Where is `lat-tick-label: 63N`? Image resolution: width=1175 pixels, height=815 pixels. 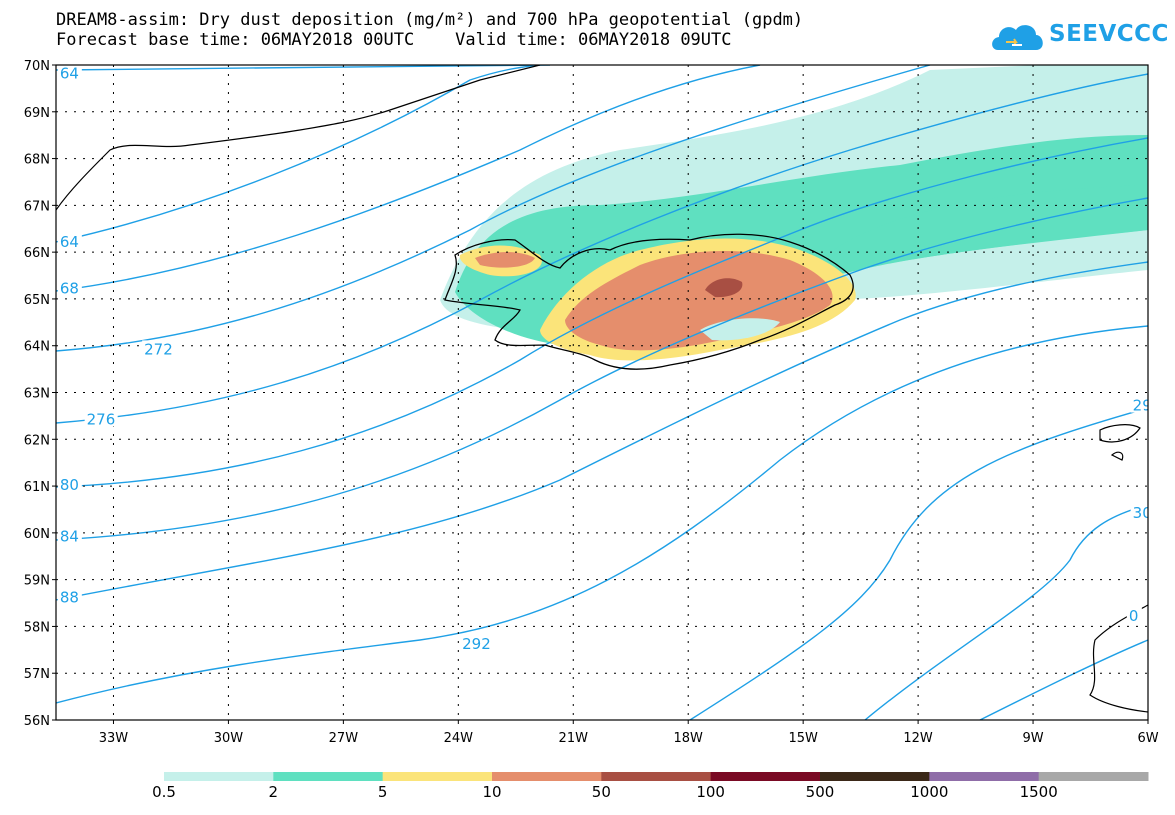
lat-tick-label: 63N is located at coordinates (37, 394).